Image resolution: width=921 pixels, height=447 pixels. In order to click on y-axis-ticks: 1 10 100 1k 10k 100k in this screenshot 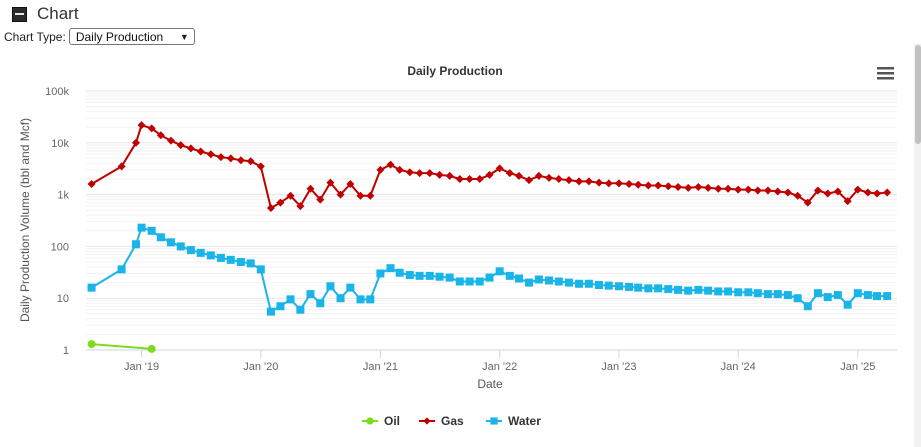, I will do `click(57, 221)`.